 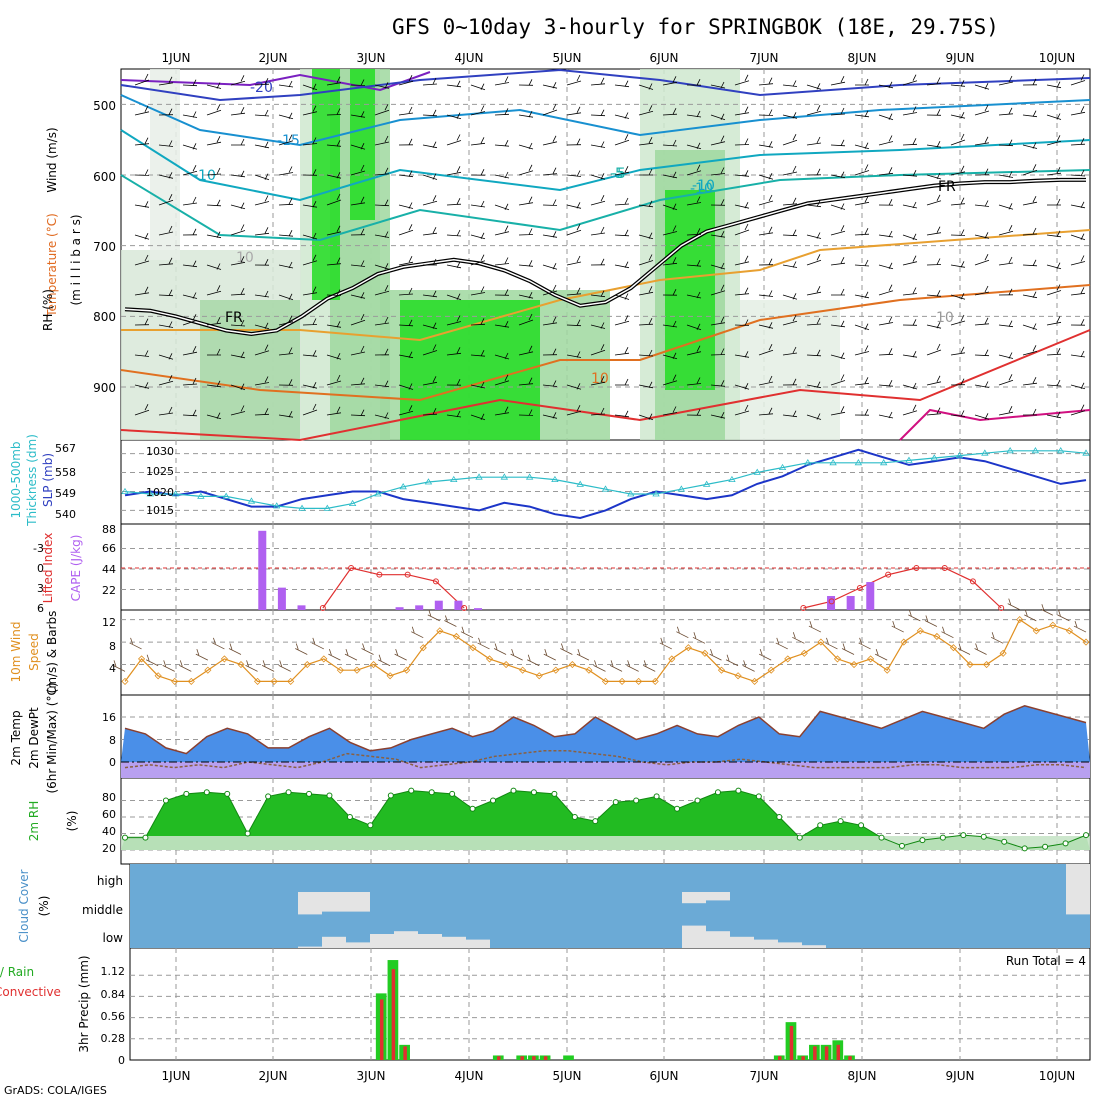 What do you see at coordinates (65, 448) in the screenshot?
I see `thickness-tick: 567` at bounding box center [65, 448].